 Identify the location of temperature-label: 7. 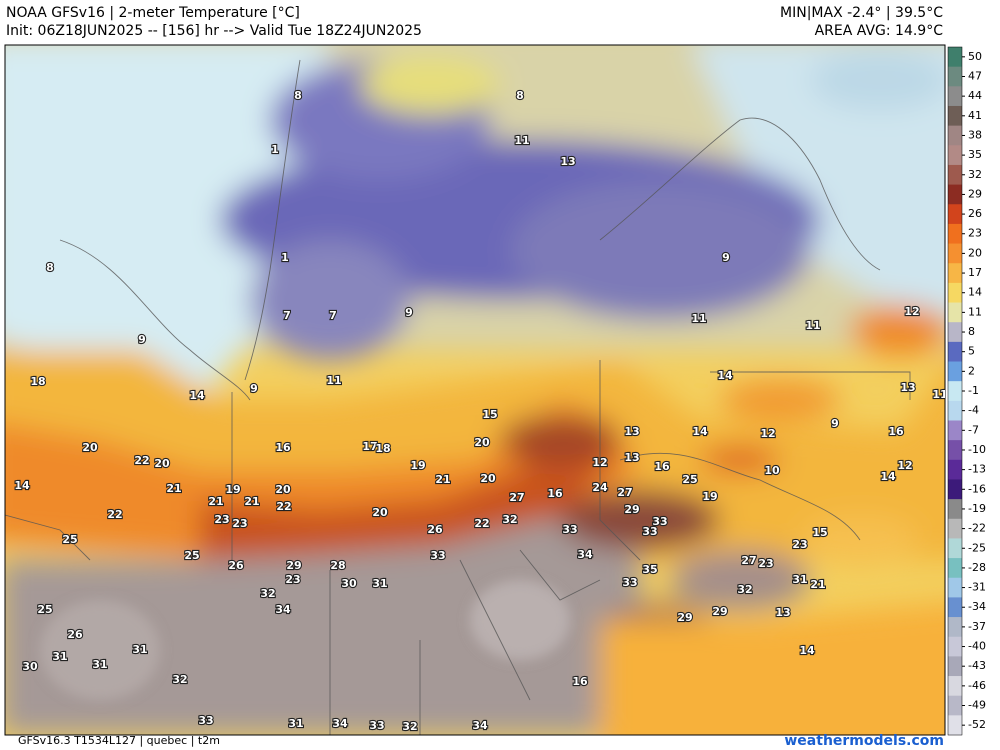
(333, 315).